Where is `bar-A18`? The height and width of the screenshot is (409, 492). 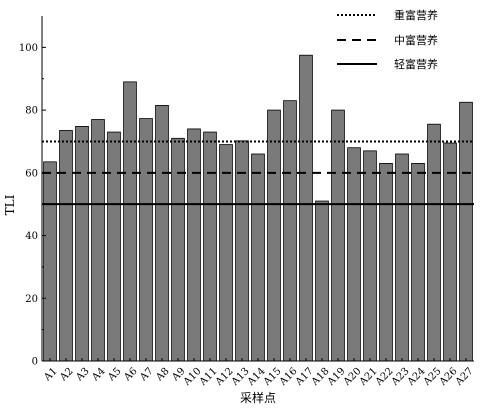
bar-A18 is located at coordinates (322, 281).